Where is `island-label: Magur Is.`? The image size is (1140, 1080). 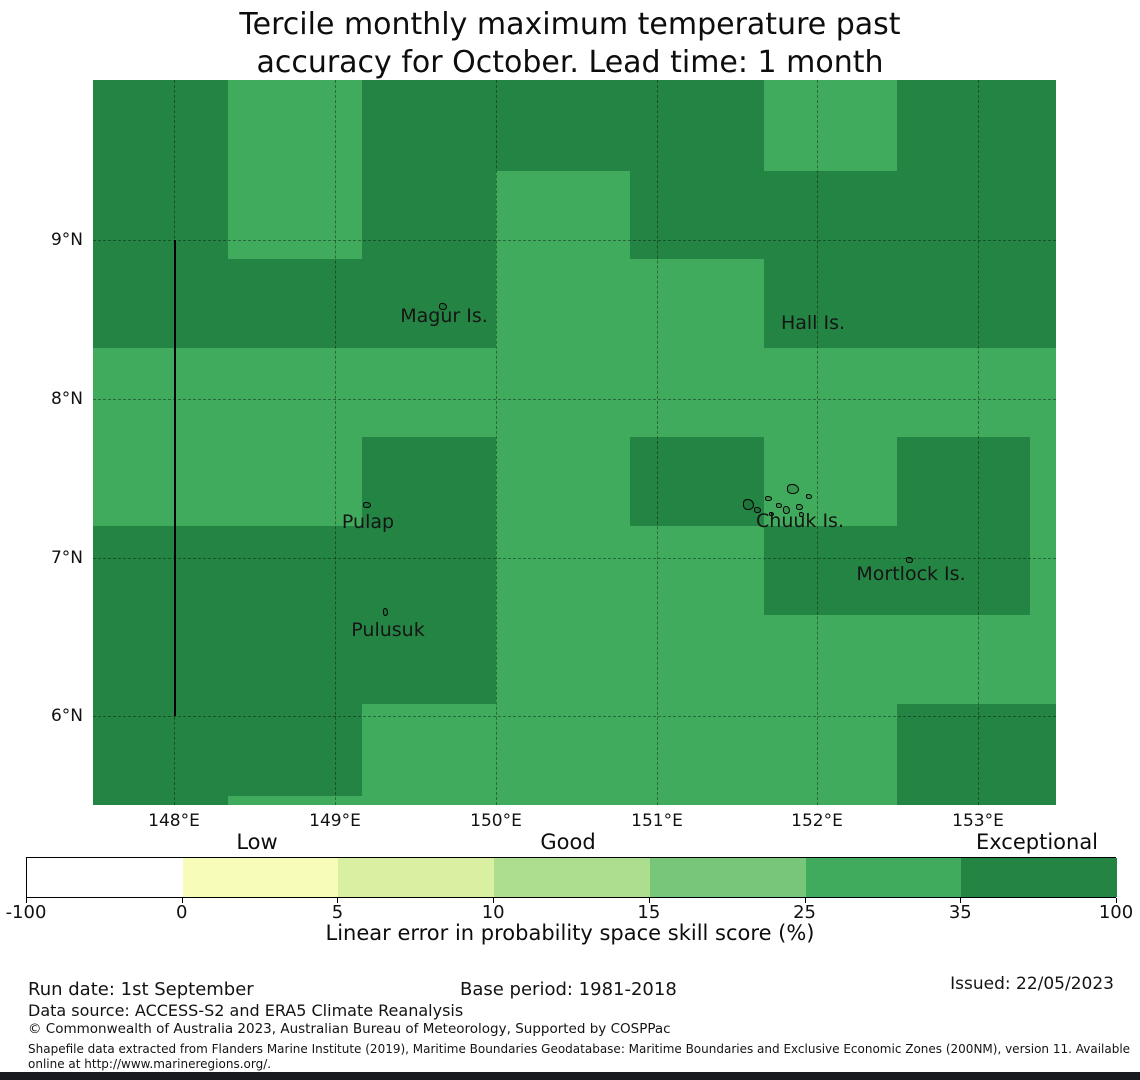
island-label: Magur Is. is located at coordinates (444, 316).